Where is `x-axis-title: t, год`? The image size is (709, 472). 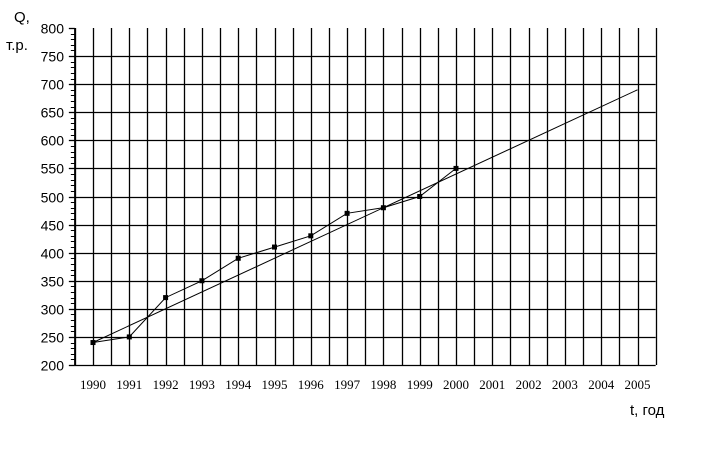
x-axis-title: t, год is located at coordinates (647, 410).